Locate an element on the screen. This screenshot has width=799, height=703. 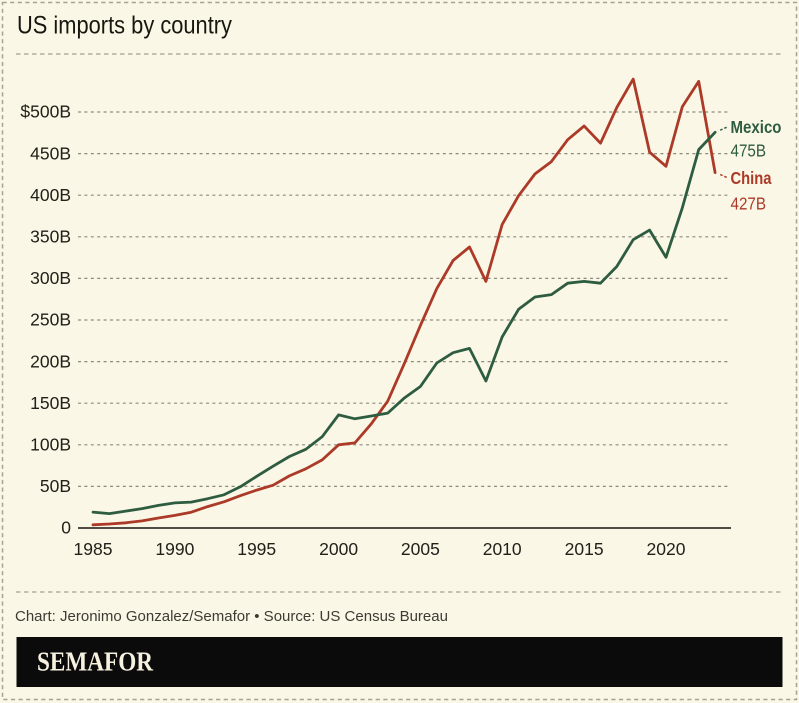
svg-text: 475B is located at coordinates (749, 150).